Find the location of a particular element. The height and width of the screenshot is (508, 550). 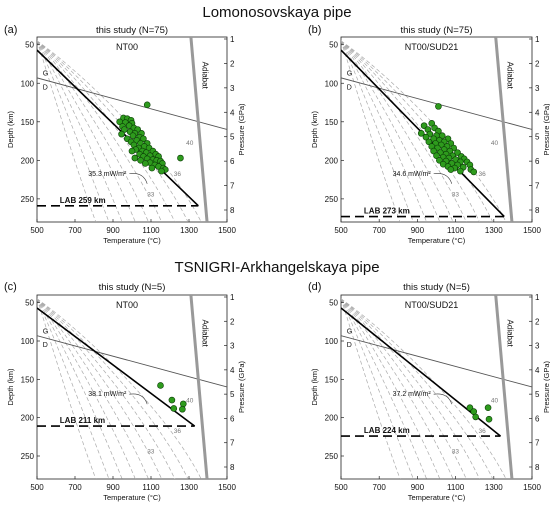

geotherm-label-40: 40 is located at coordinates (190, 400).